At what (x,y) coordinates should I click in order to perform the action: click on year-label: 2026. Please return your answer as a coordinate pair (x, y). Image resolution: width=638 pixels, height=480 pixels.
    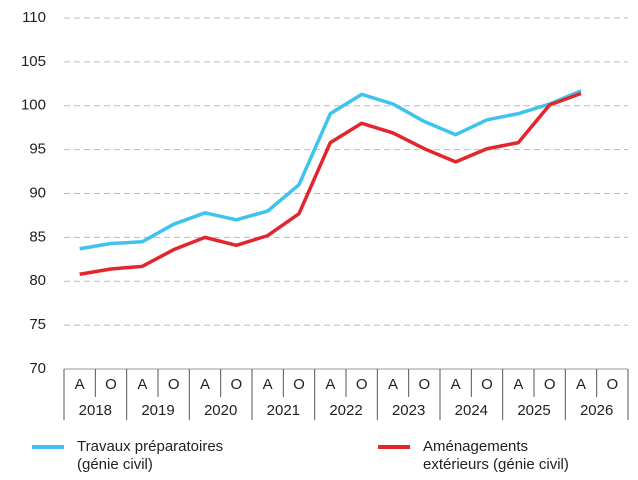
    Looking at the image, I should click on (596, 410).